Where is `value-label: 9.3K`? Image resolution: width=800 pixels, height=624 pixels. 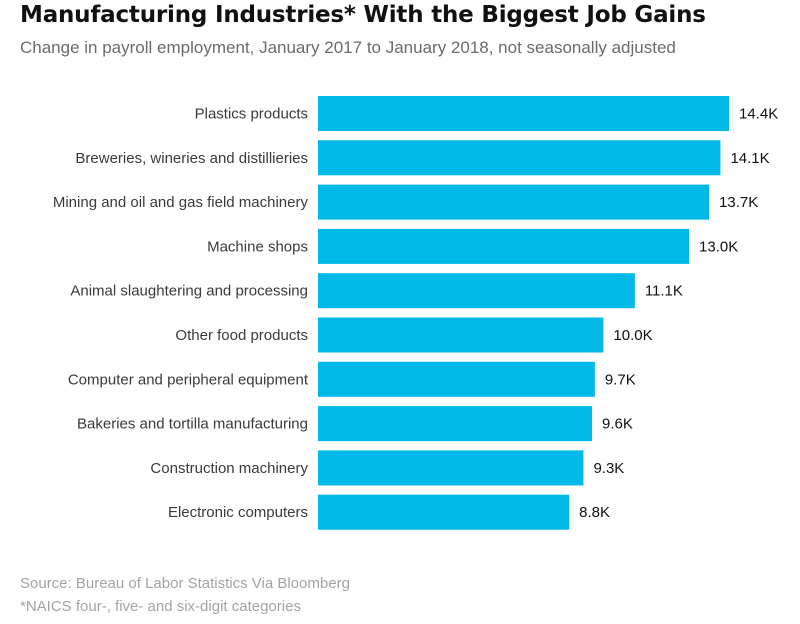 value-label: 9.3K is located at coordinates (608, 468).